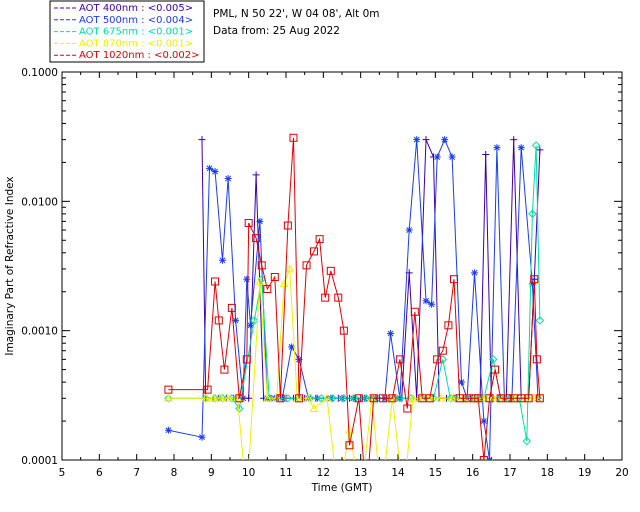  Describe the element at coordinates (323, 473) in the screenshot. I see `x-tick-label: 12` at that location.